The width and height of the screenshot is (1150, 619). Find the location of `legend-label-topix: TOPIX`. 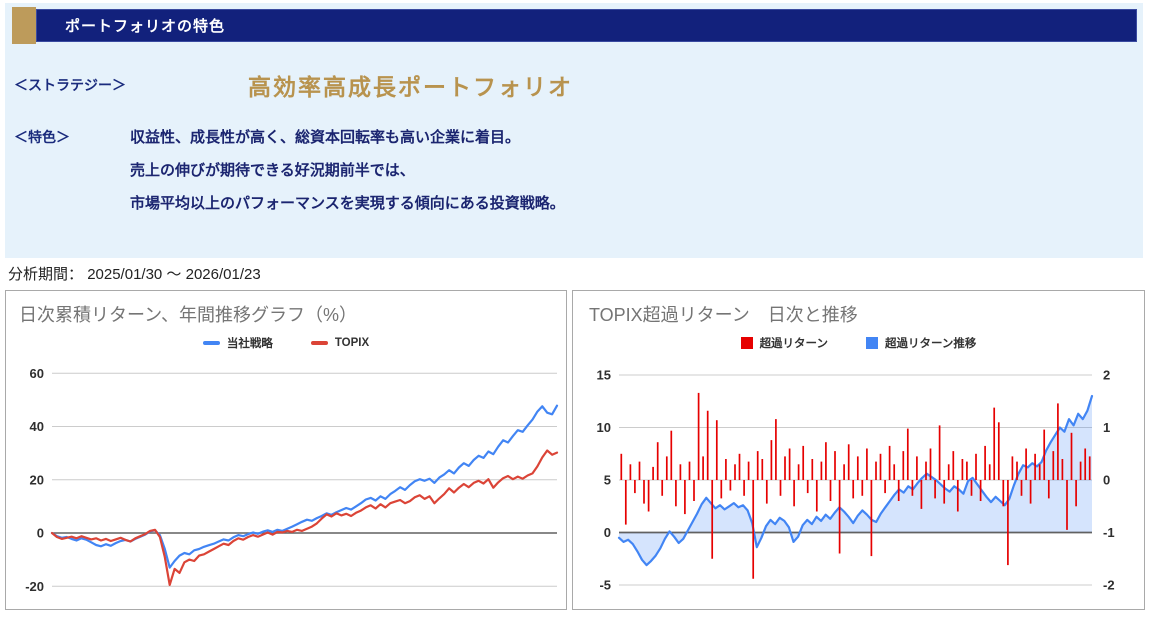

legend-label-topix: TOPIX is located at coordinates (352, 343).